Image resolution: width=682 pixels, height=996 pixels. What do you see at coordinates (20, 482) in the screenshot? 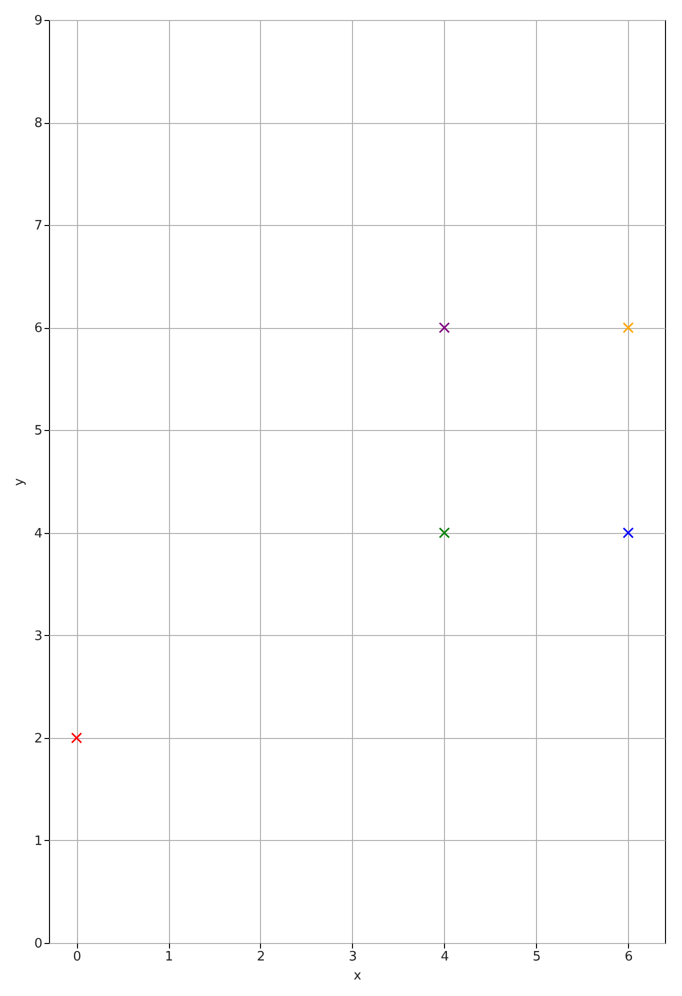
I see `y-axis-title: y` at bounding box center [20, 482].